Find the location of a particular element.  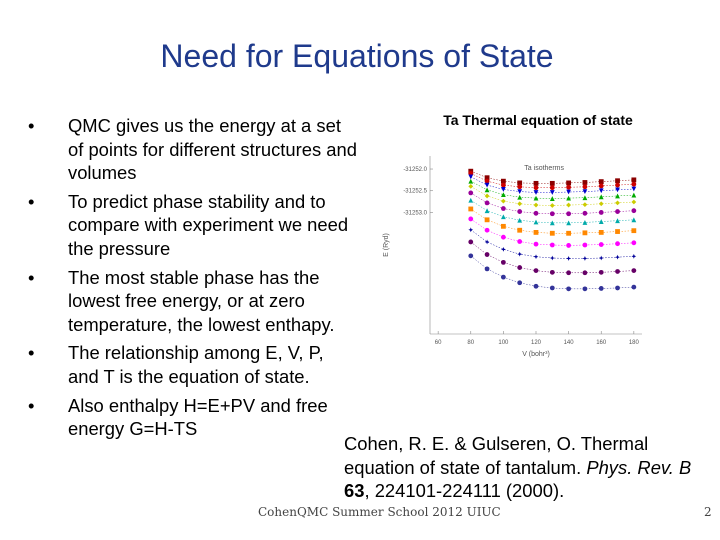

x-tick-label: 140 is located at coordinates (569, 343).